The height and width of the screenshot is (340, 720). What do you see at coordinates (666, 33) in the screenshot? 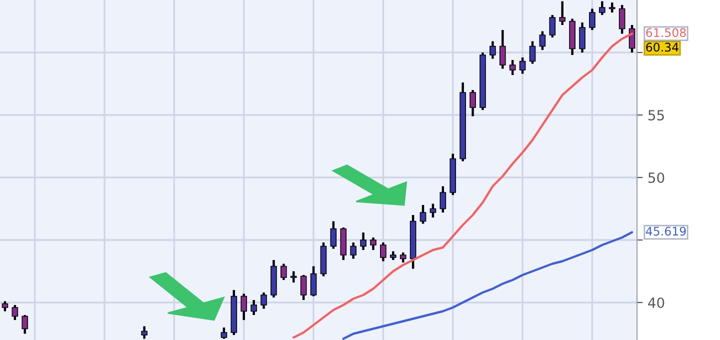
I see `data-label: 61.508` at bounding box center [666, 33].